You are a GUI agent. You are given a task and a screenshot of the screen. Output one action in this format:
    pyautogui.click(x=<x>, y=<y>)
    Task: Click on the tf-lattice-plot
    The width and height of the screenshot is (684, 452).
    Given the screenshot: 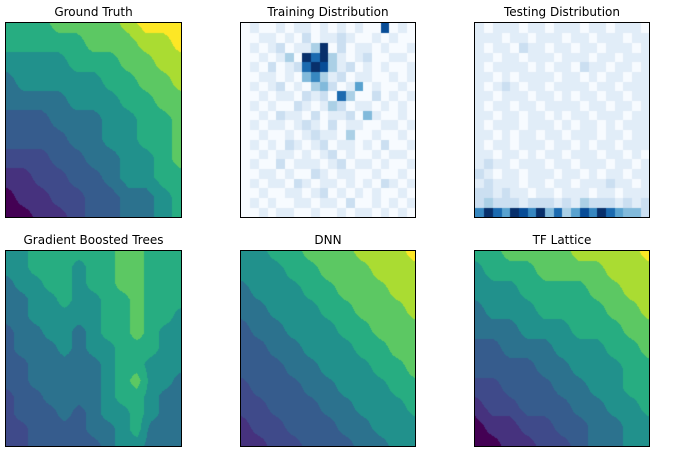 What is the action you would take?
    pyautogui.click(x=562, y=348)
    